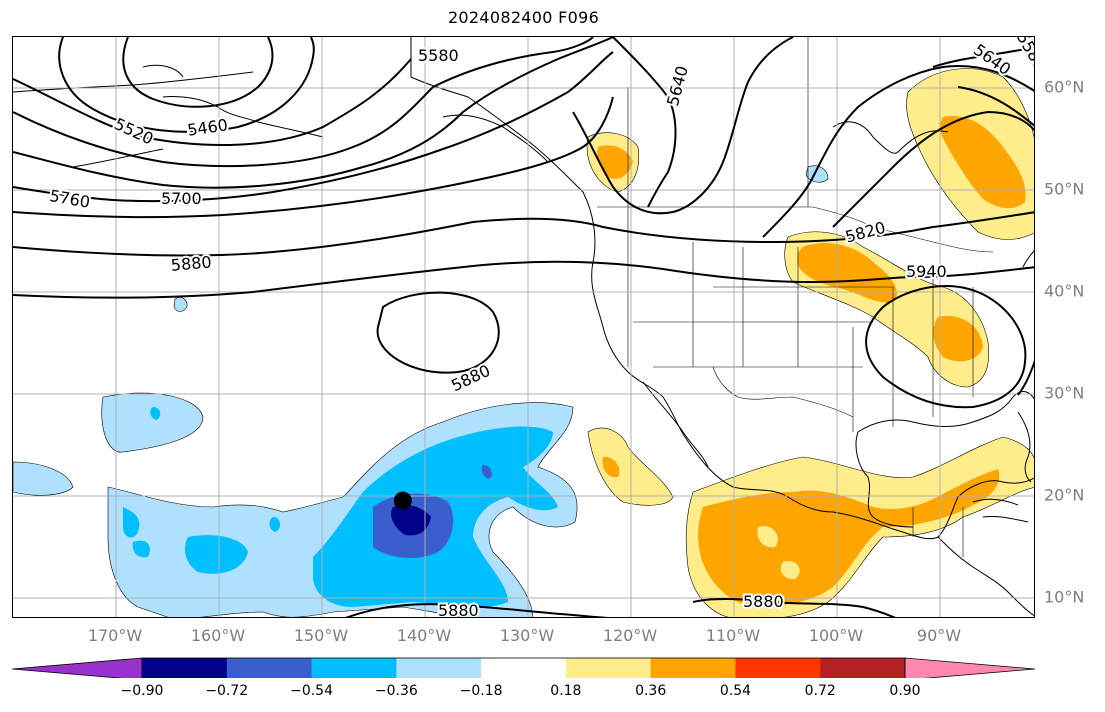  I want to click on colorbar-tick-label: 0.36, so click(651, 691).